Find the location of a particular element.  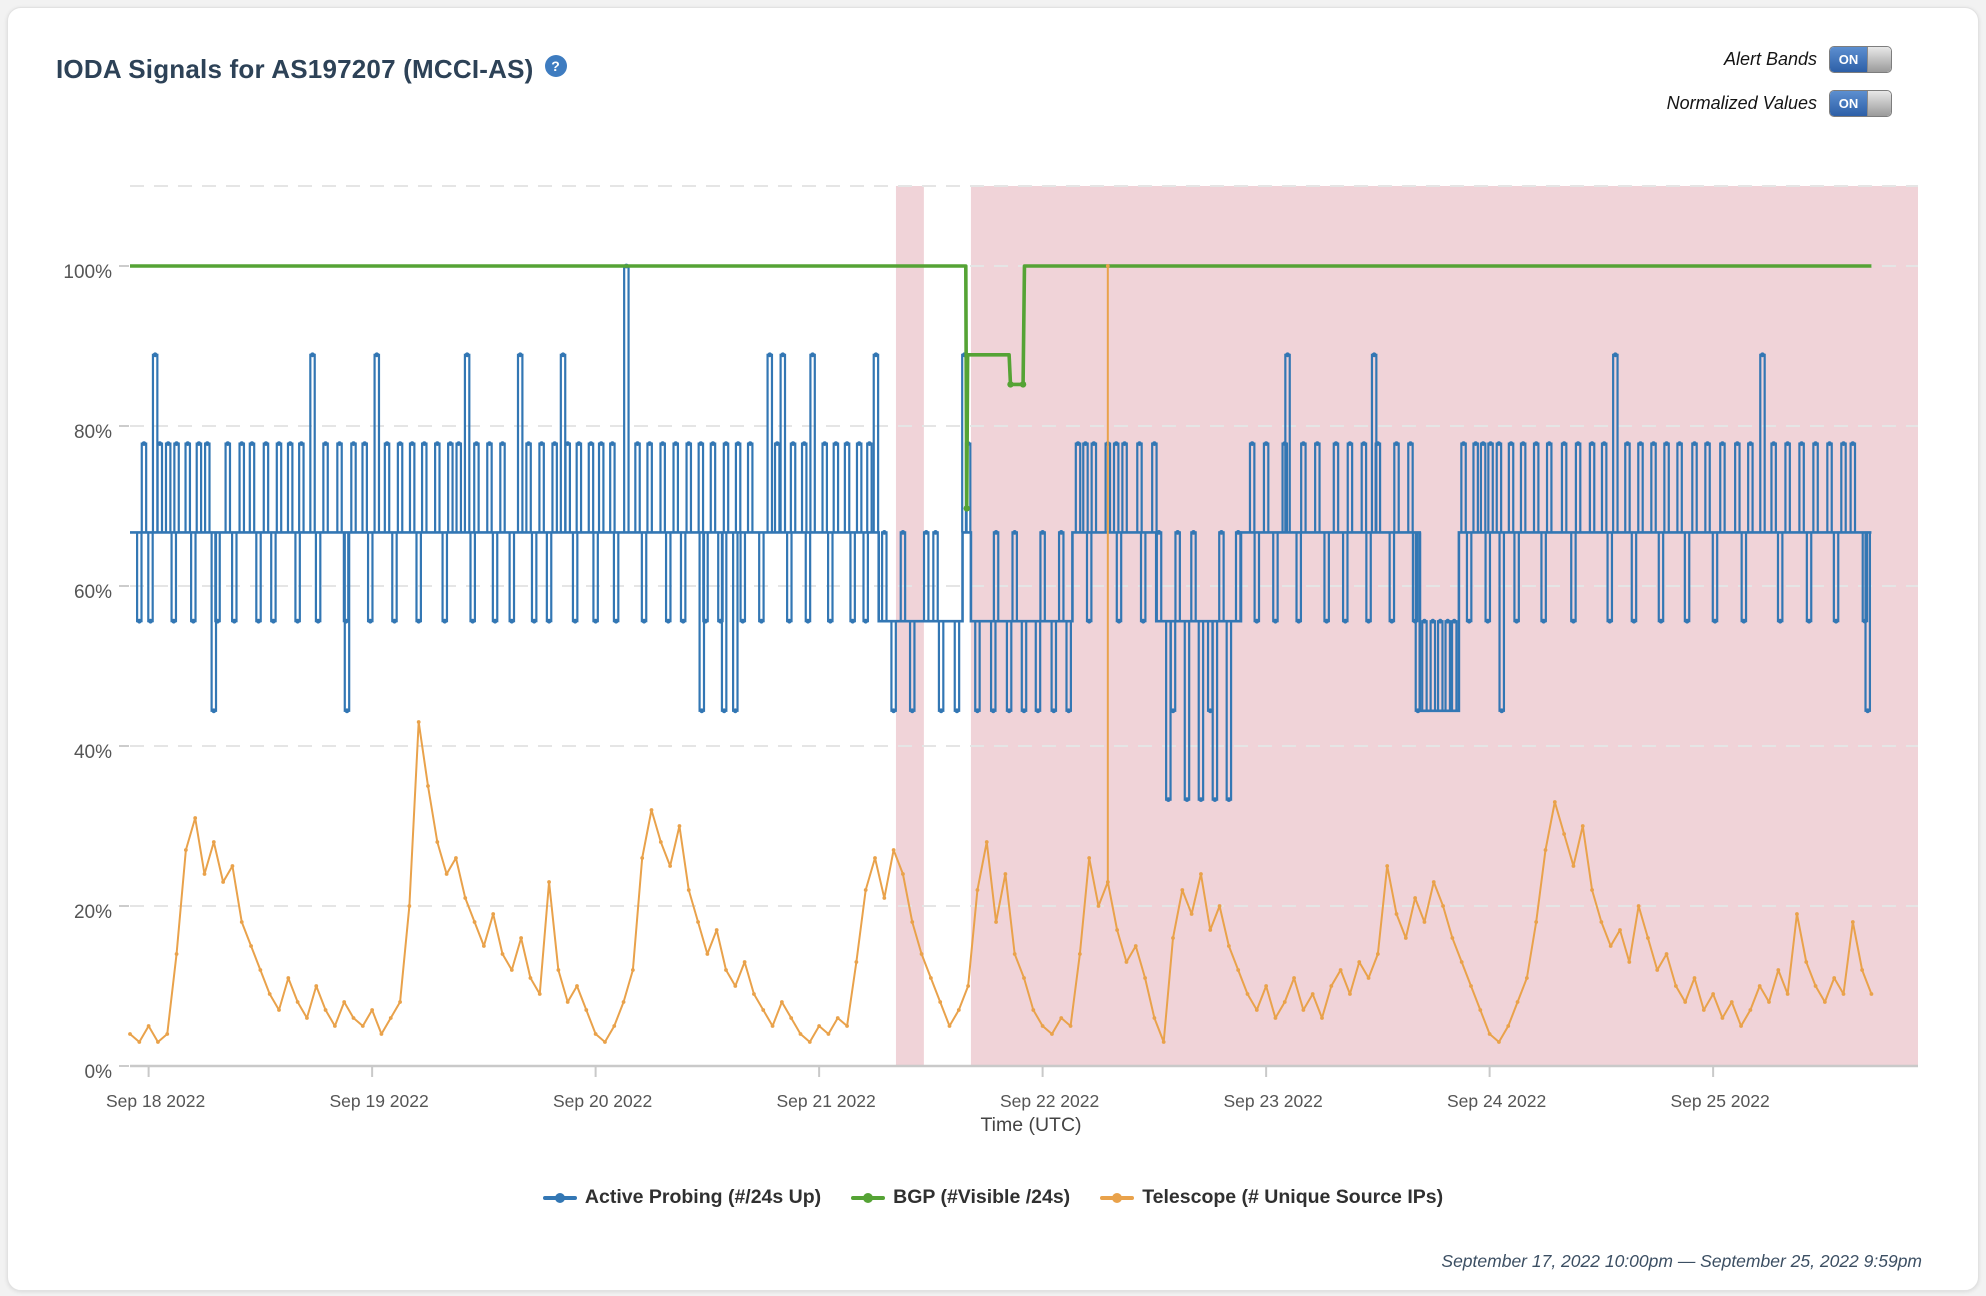

legend-item: BGP (#Visible /24s) is located at coordinates (960, 1197).